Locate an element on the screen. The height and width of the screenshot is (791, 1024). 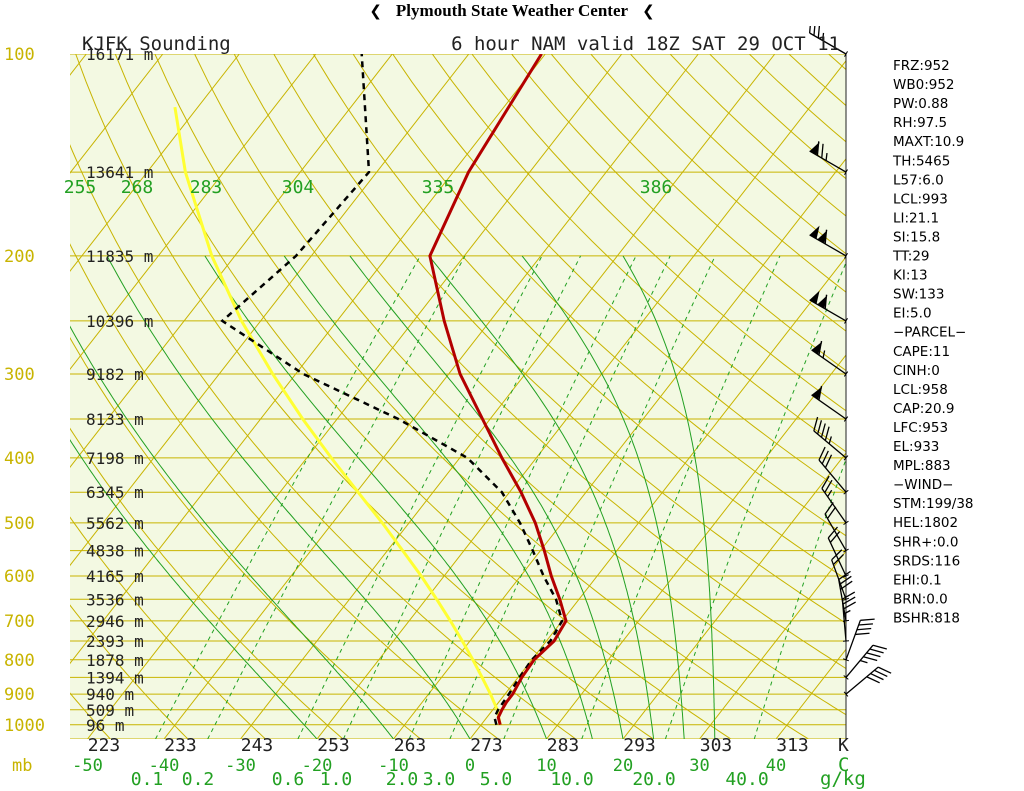
pressure-tick-label: 600 is located at coordinates (19, 577).